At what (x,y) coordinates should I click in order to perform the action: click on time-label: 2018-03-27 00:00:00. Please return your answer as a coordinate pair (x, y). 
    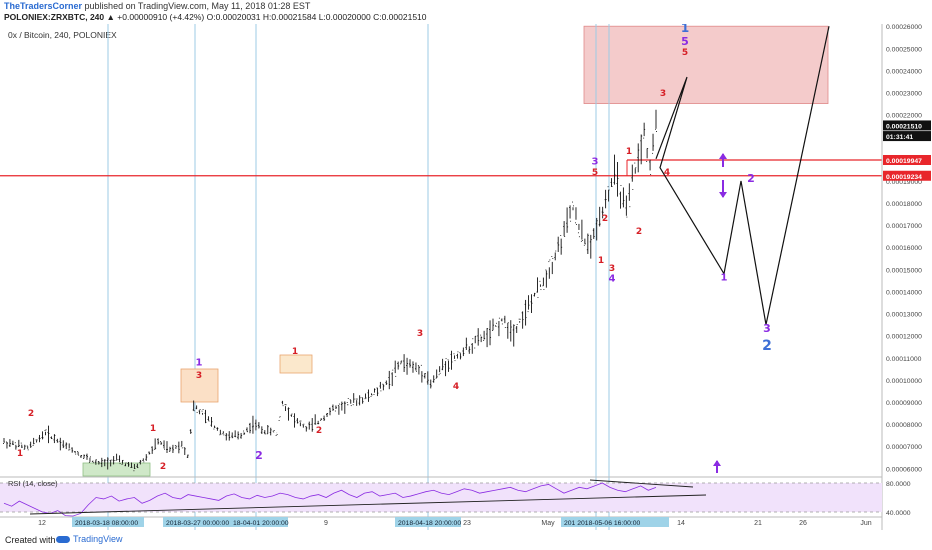
    Looking at the image, I should click on (197, 523).